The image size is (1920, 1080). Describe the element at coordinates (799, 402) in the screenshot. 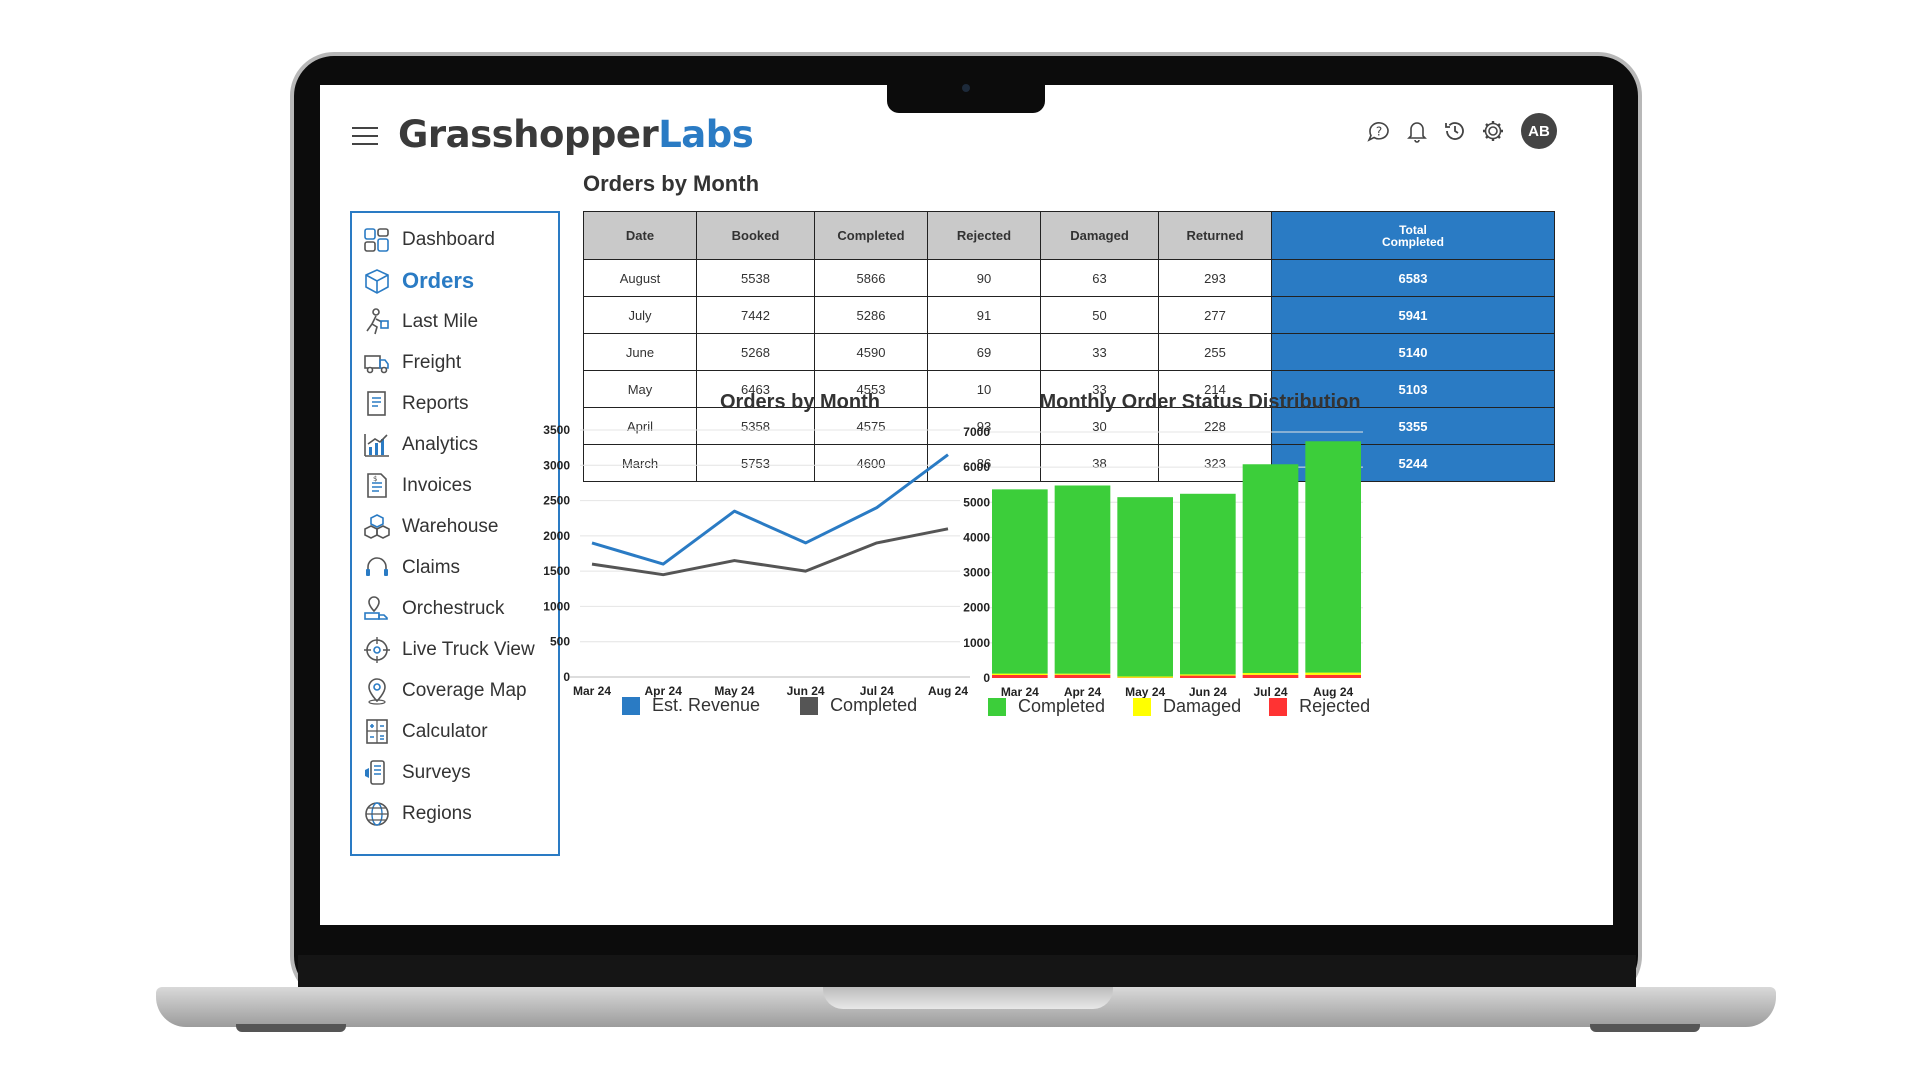

I see `line-chart-title: Orders by Month` at that location.